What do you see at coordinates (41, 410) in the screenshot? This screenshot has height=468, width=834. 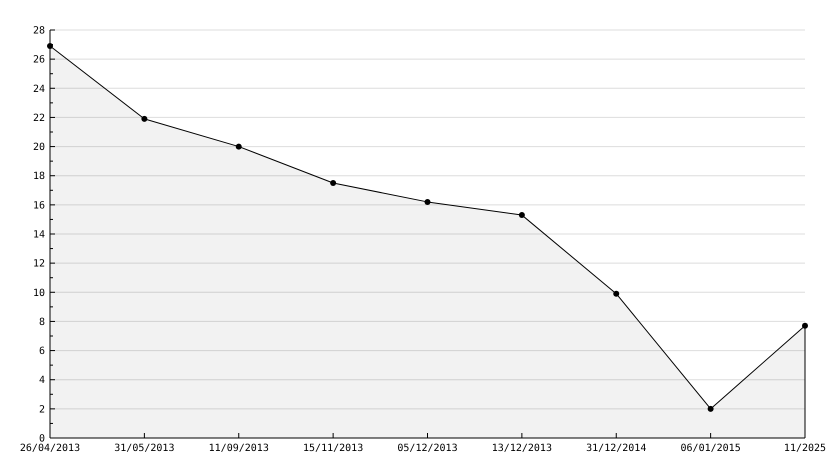 I see `y-tick-label: 2` at bounding box center [41, 410].